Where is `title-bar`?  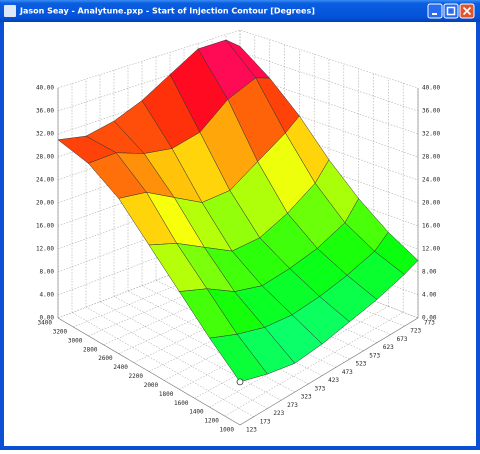
title-bar is located at coordinates (240, 11).